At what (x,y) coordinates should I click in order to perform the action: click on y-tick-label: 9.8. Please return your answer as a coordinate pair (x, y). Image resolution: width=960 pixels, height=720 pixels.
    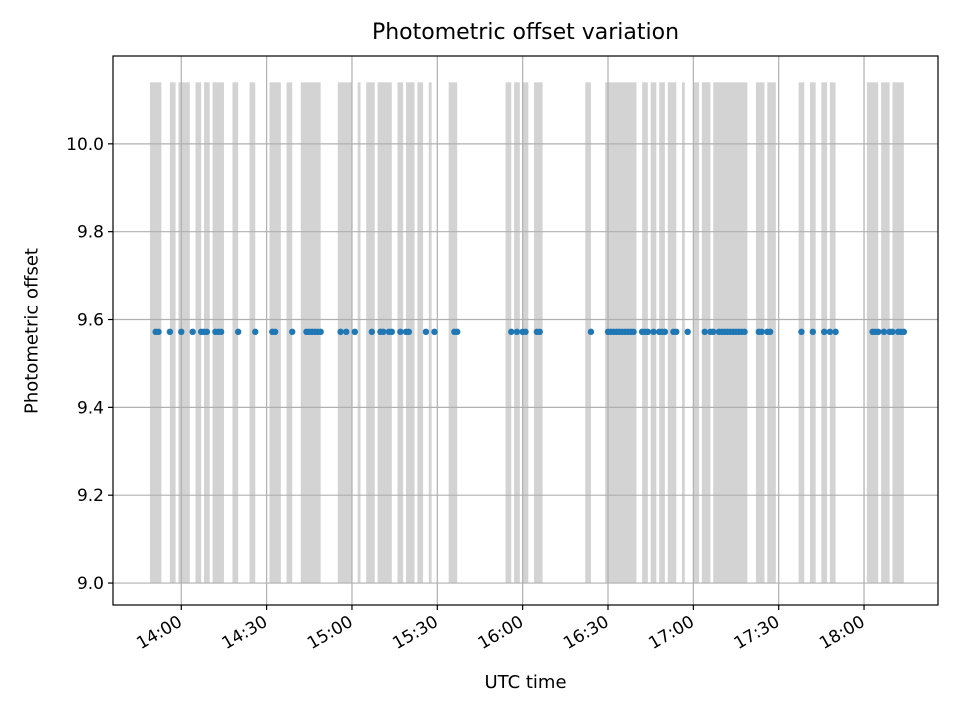
    Looking at the image, I should click on (90, 233).